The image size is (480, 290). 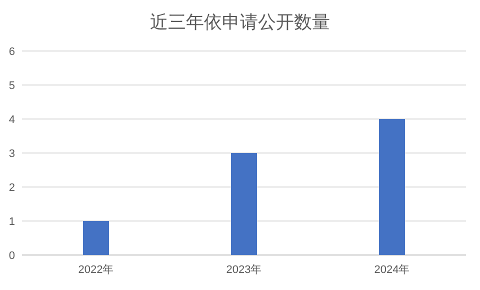 What do you see at coordinates (11, 86) in the screenshot?
I see `y-tick-label: 5` at bounding box center [11, 86].